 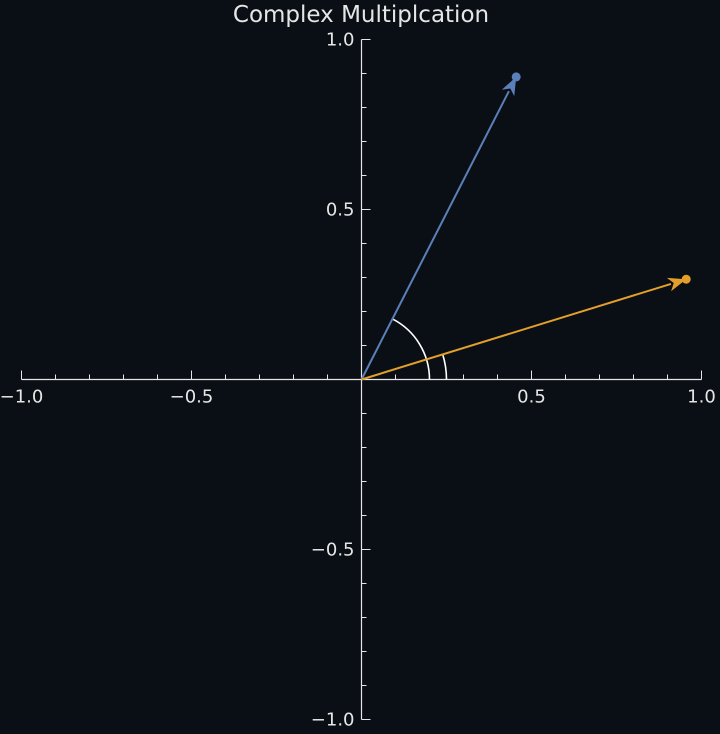 I want to click on y-tick-label: 0.5, so click(x=340, y=210).